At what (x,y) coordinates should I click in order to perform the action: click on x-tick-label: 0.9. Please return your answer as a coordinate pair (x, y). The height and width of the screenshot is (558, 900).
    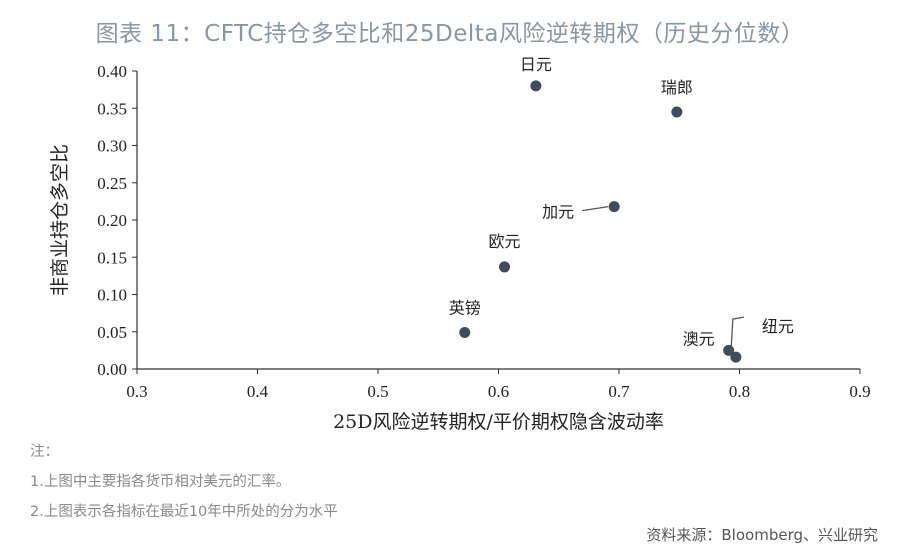
    Looking at the image, I should click on (859, 391).